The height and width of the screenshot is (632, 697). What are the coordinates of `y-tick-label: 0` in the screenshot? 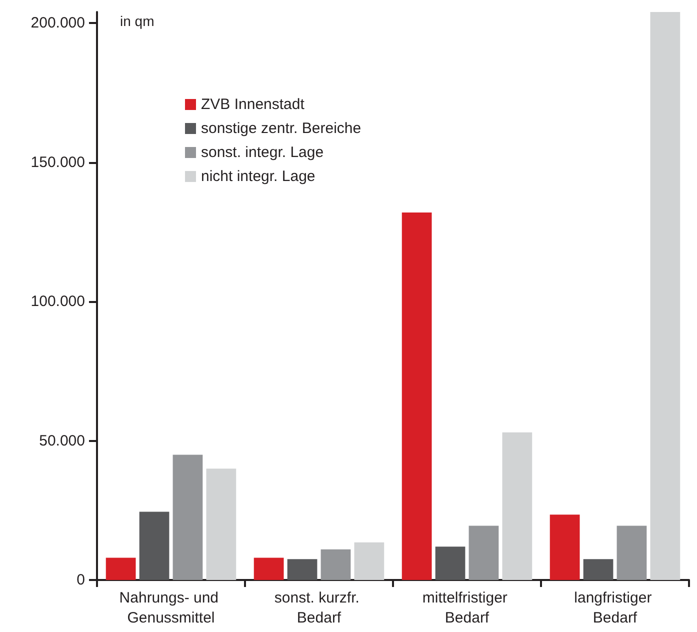 It's located at (80, 580).